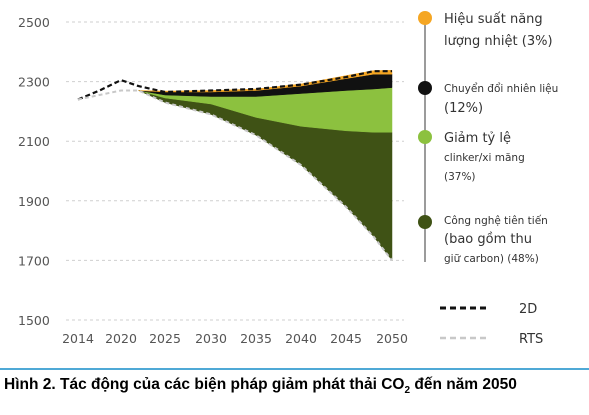 This screenshot has height=415, width=589. Describe the element at coordinates (78, 338) in the screenshot. I see `x-tick-label: 2014` at that location.